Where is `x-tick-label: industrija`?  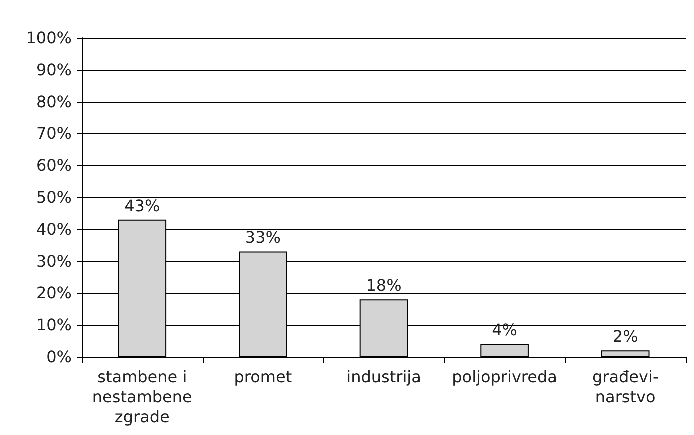 x-tick-label: industrija is located at coordinates (384, 377).